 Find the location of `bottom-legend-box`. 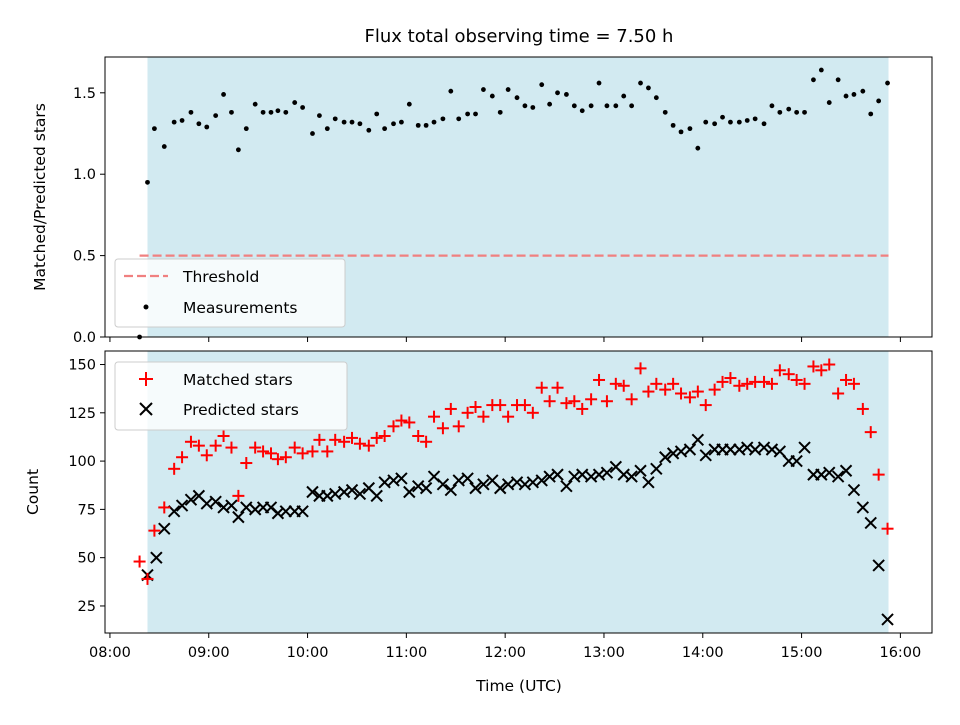

bottom-legend-box is located at coordinates (231, 396).